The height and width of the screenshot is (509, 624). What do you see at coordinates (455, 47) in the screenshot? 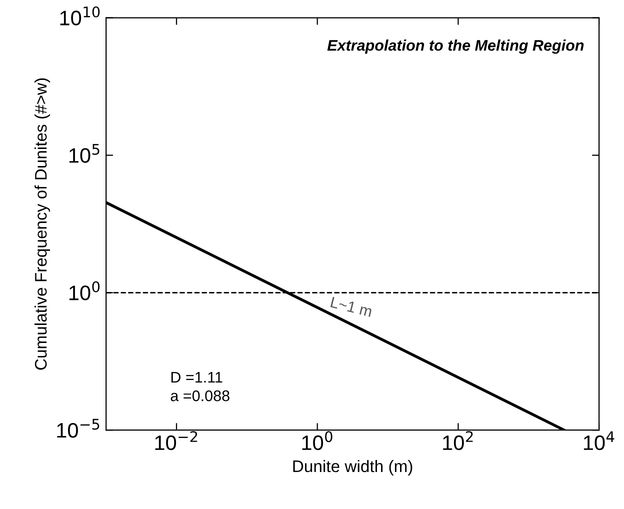
I see `annotation: Extrapolation to the Melting Region` at bounding box center [455, 47].